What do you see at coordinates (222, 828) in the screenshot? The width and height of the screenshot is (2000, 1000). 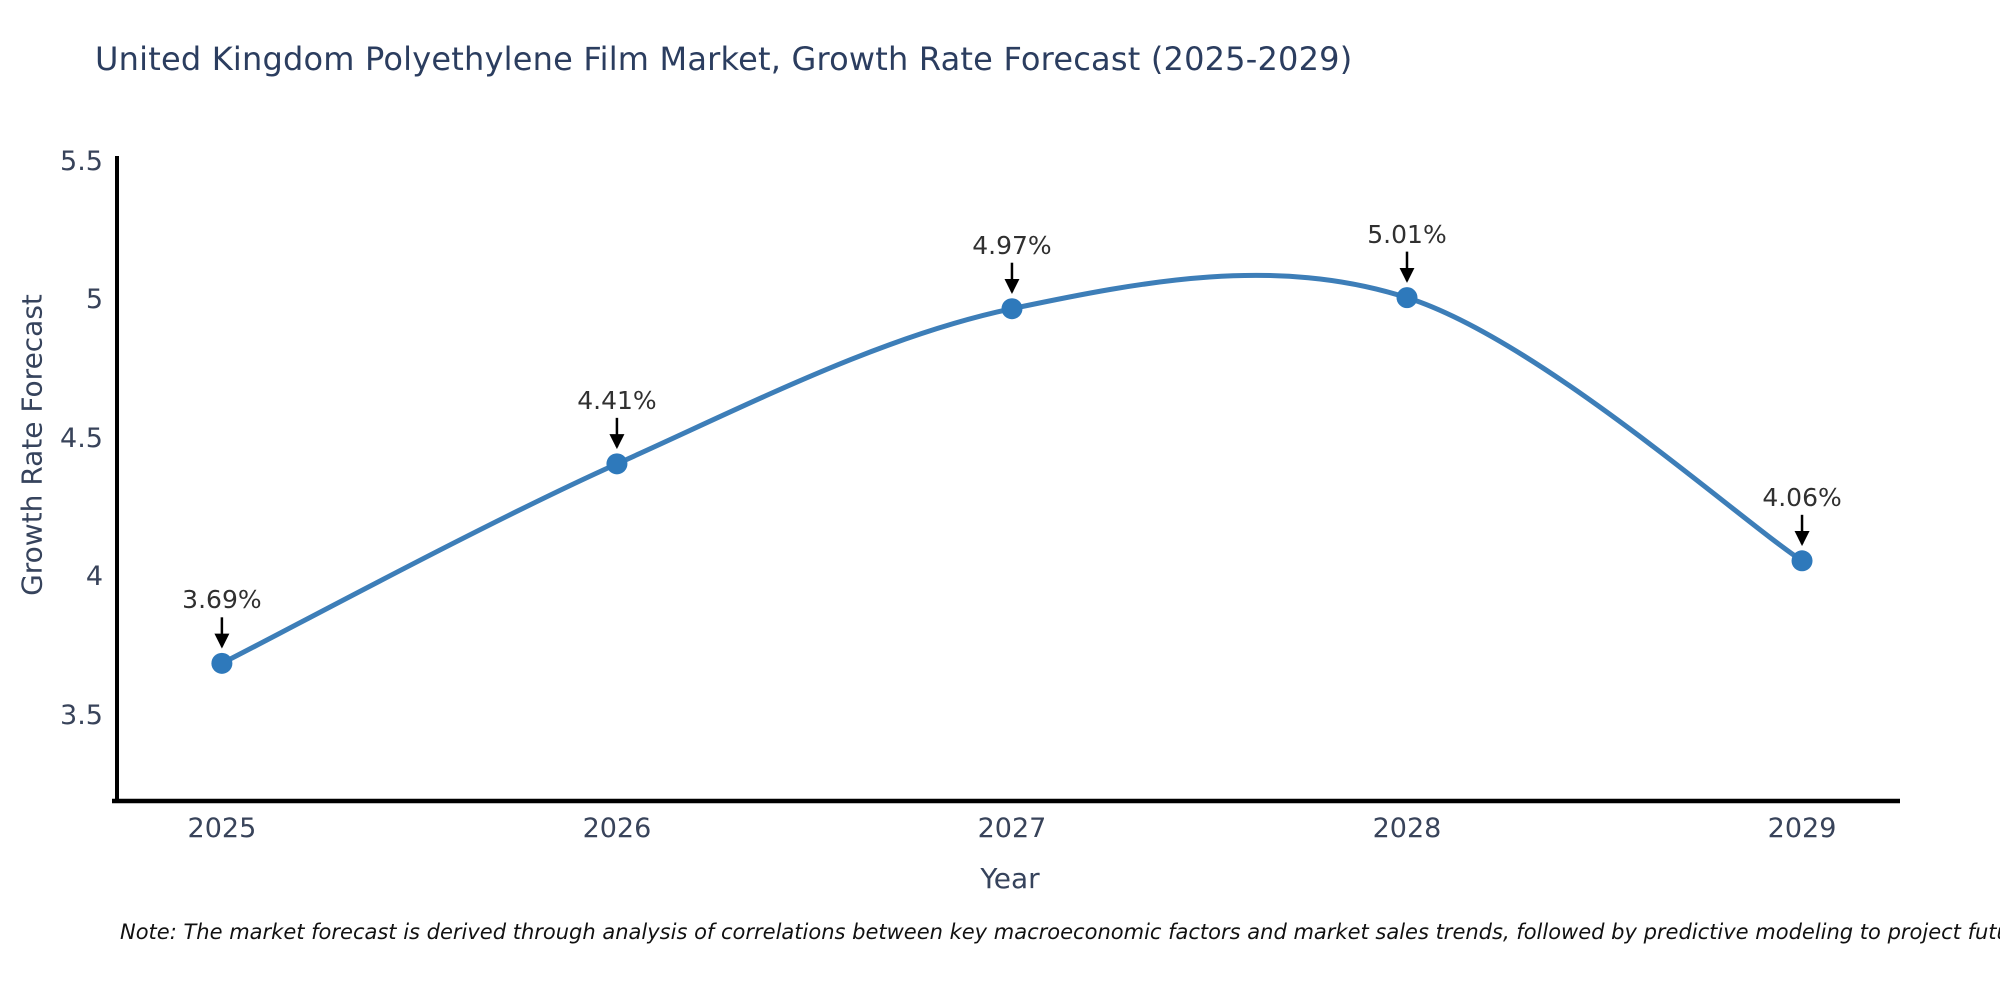 I see `x-tick-label: 2025` at bounding box center [222, 828].